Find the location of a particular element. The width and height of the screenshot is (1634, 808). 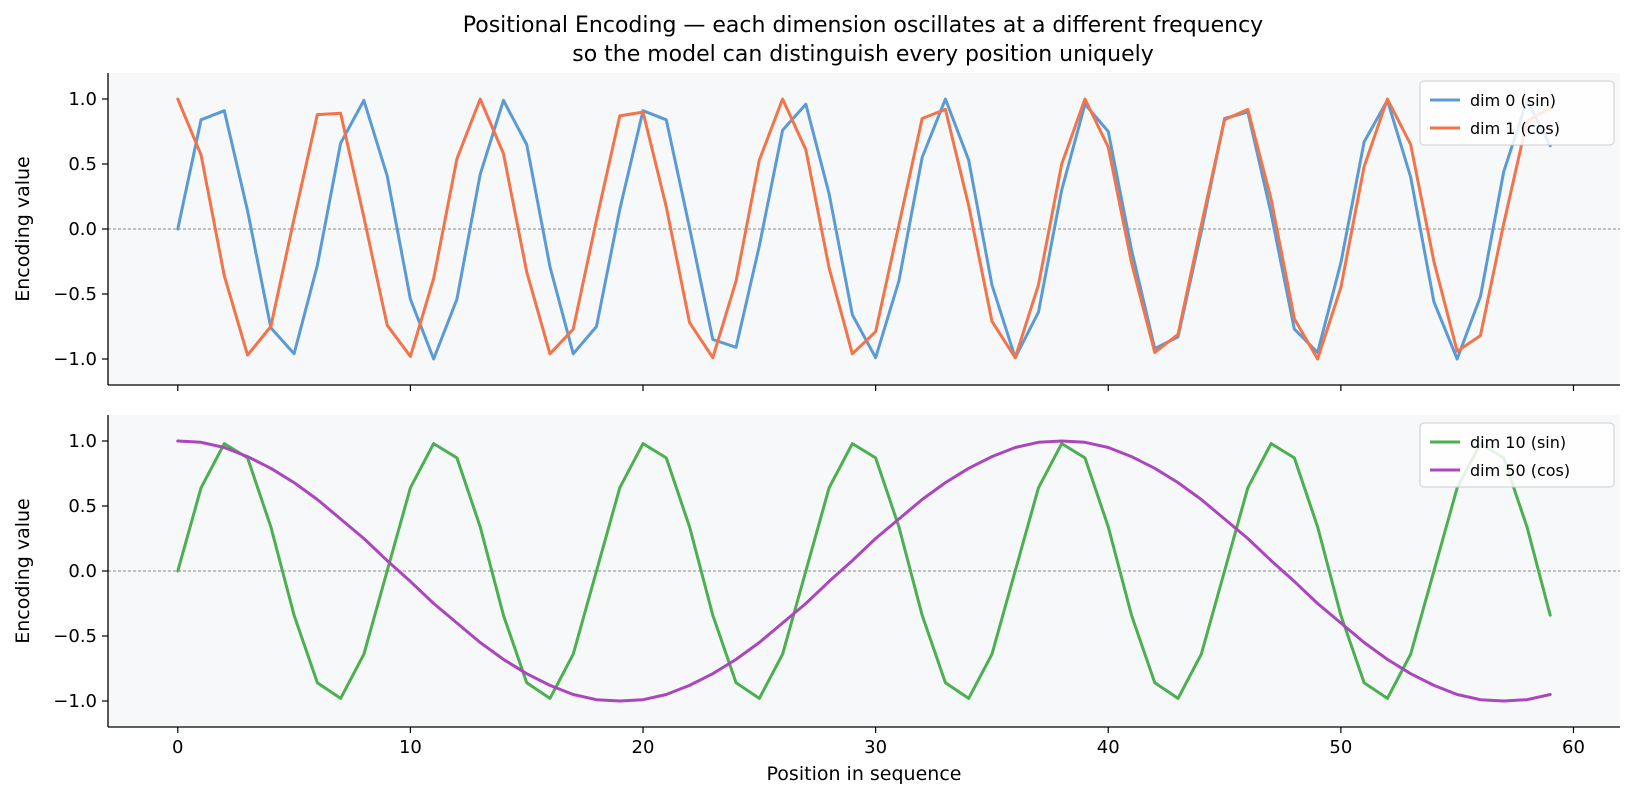

top-y-tick-label: 0.0 is located at coordinates (82, 229).